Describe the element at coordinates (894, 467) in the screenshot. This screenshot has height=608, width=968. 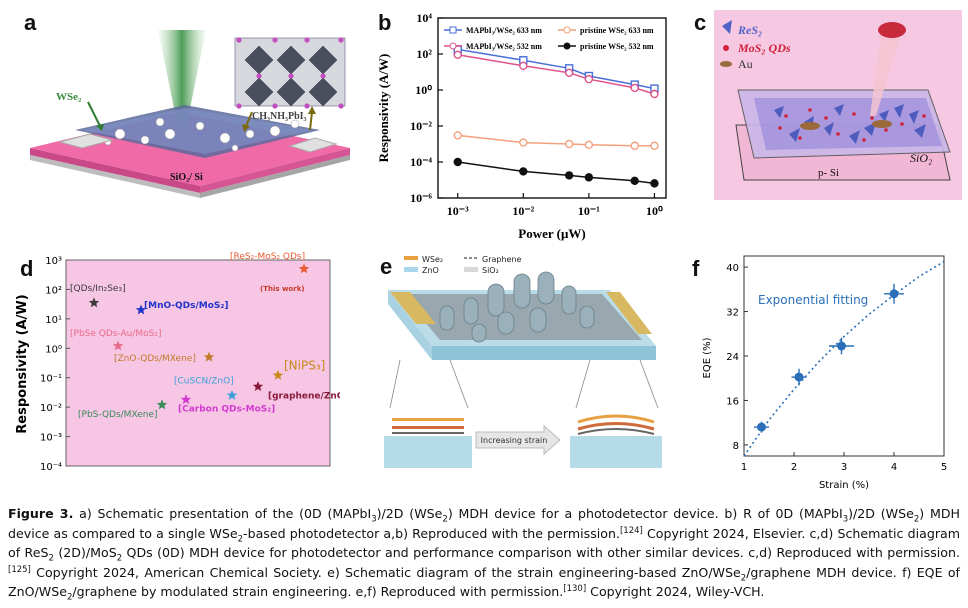
I see `x-tick-label: 4` at that location.